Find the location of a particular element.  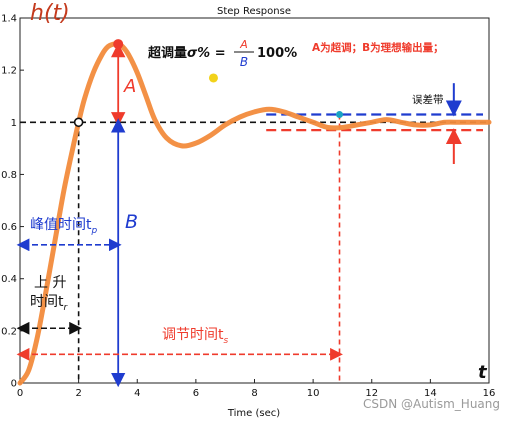

x-tick-label: 0 is located at coordinates (20, 393).